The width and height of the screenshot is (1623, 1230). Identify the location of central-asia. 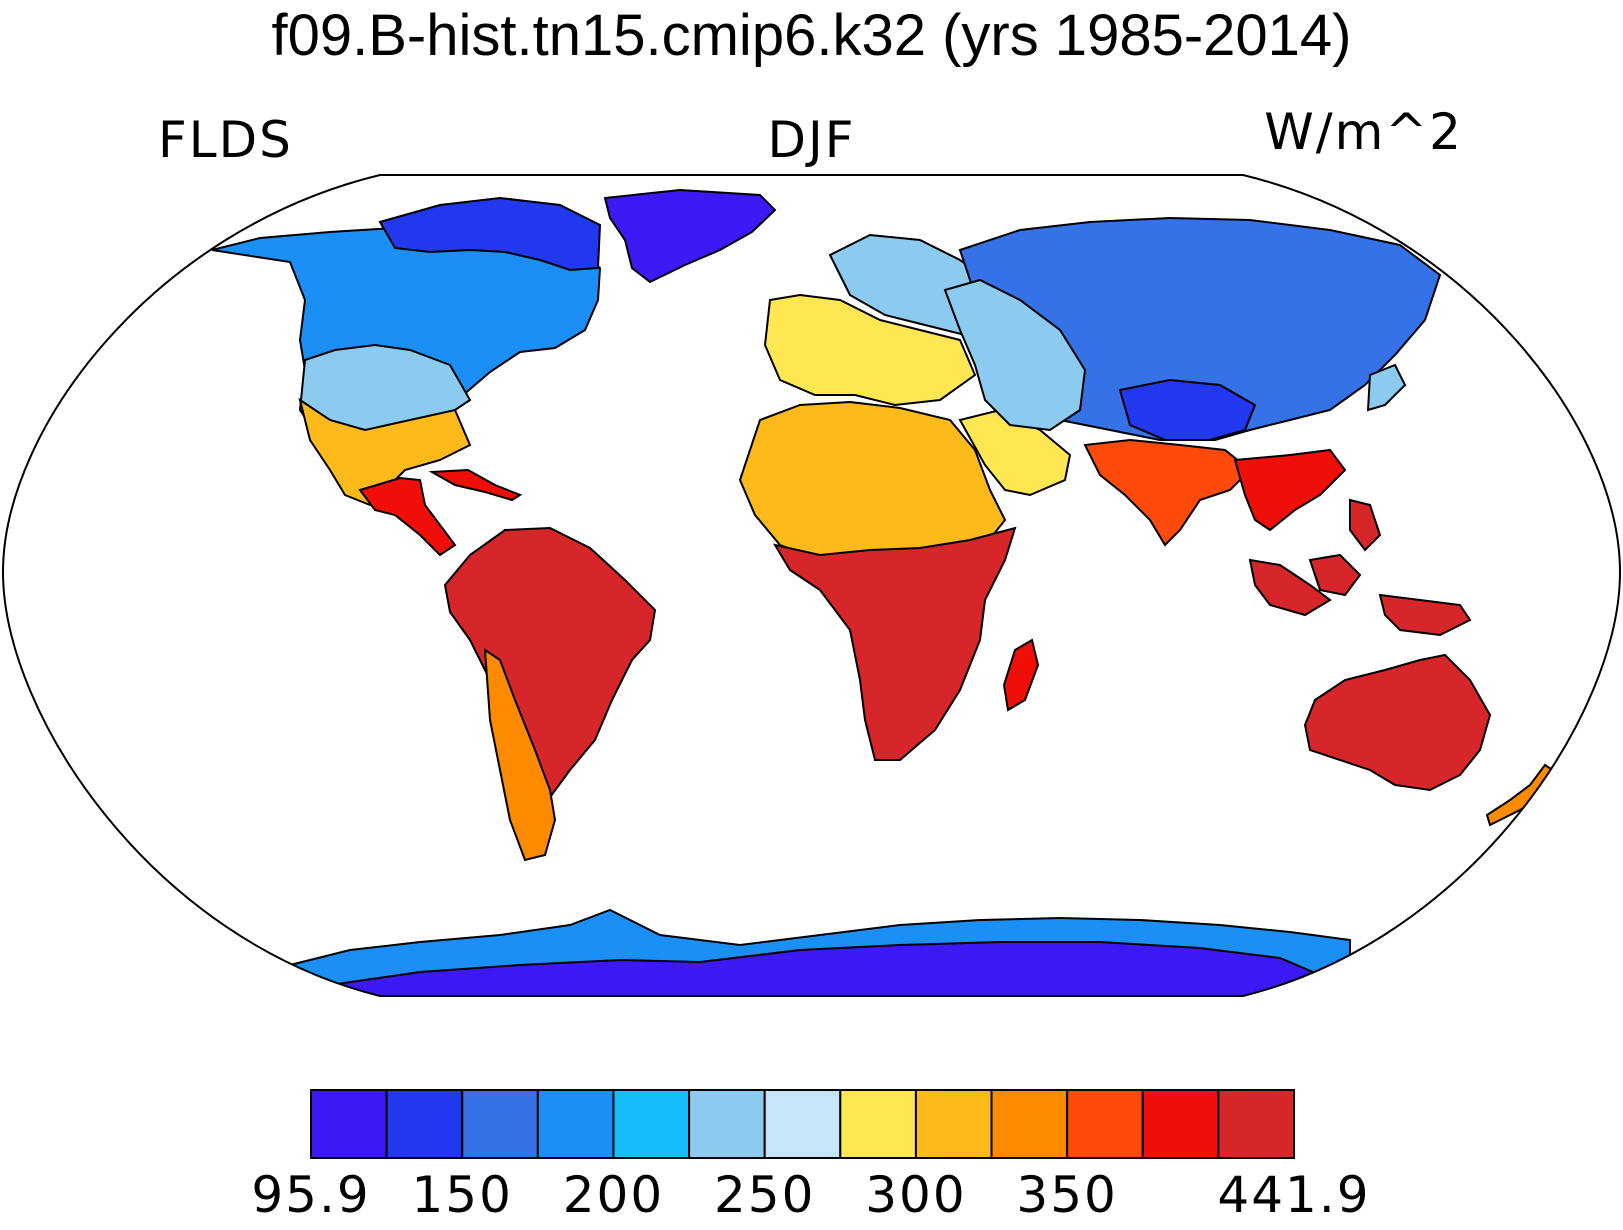
(1015, 355).